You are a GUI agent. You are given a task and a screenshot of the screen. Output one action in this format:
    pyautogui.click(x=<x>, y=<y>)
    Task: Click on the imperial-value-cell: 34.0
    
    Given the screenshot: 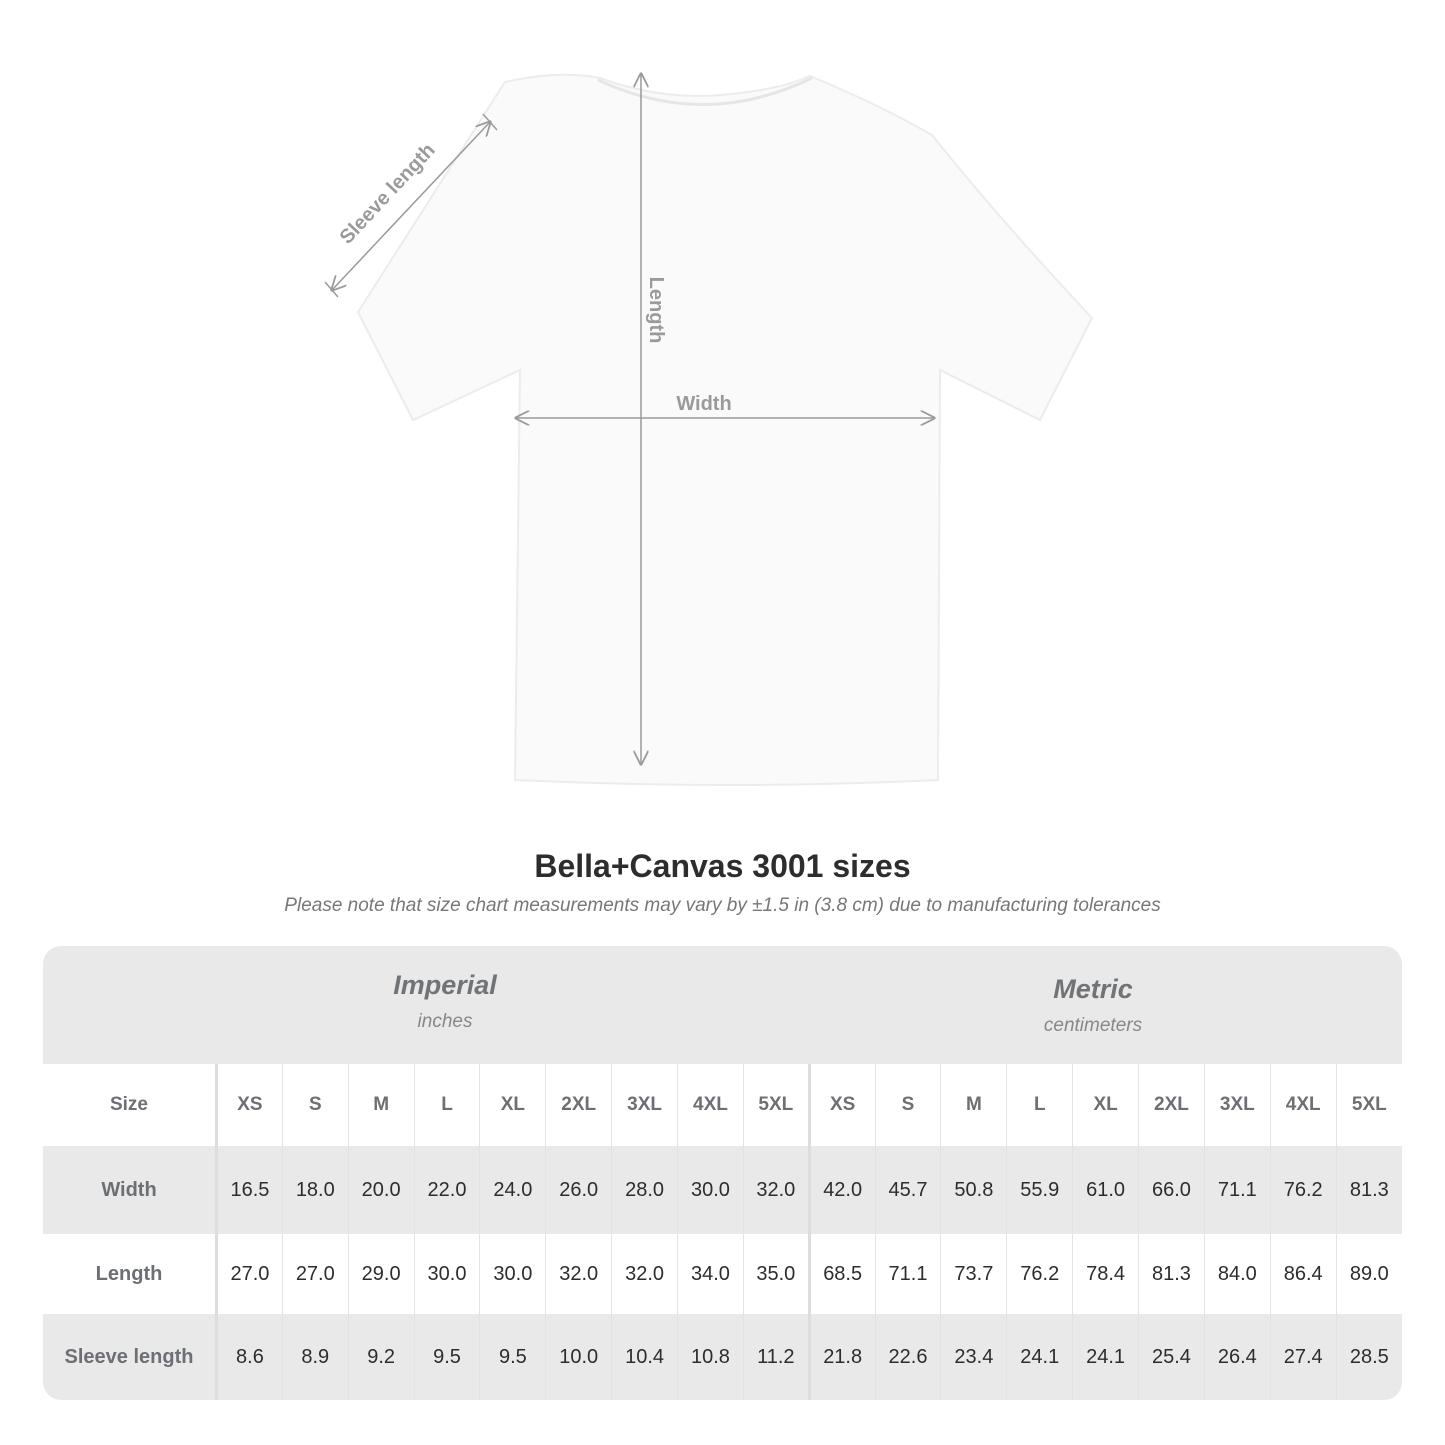 What is the action you would take?
    pyautogui.click(x=710, y=1274)
    